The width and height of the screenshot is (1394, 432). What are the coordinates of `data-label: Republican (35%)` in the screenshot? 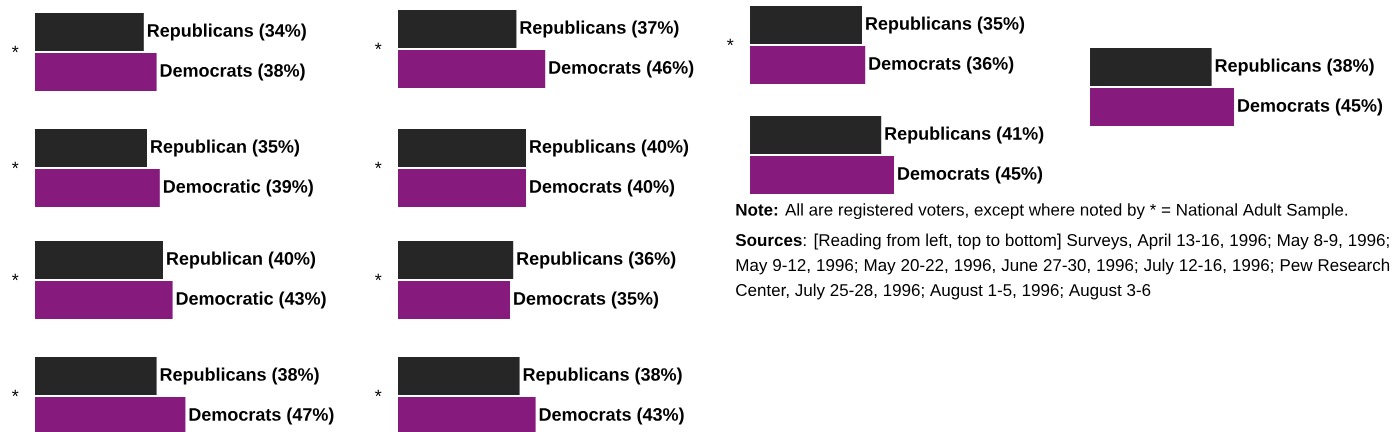 It's located at (225, 148).